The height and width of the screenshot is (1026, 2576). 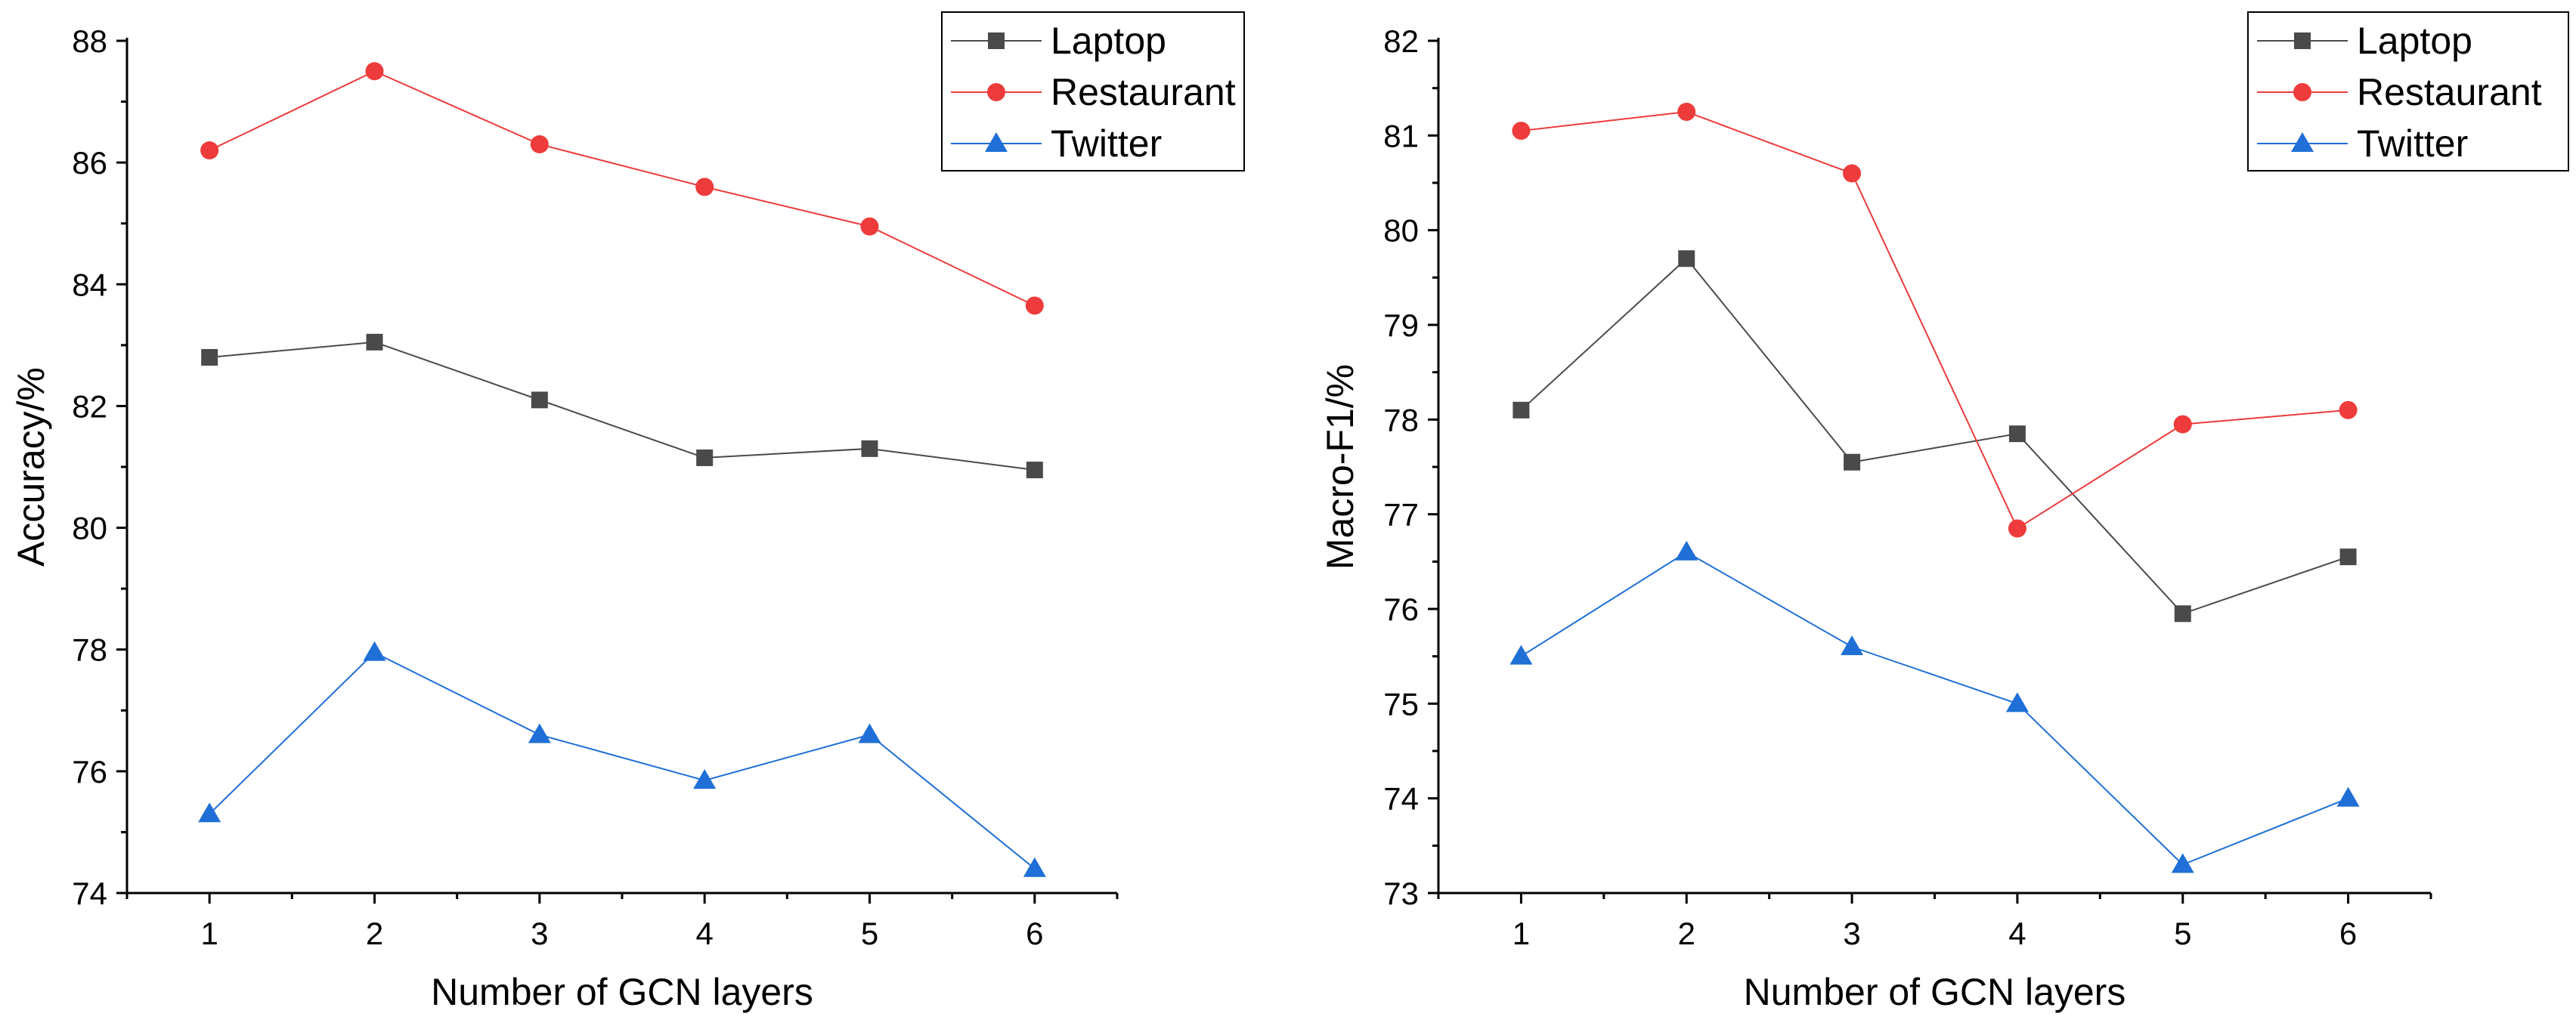 I want to click on y-tick-label: 84, so click(x=89, y=284).